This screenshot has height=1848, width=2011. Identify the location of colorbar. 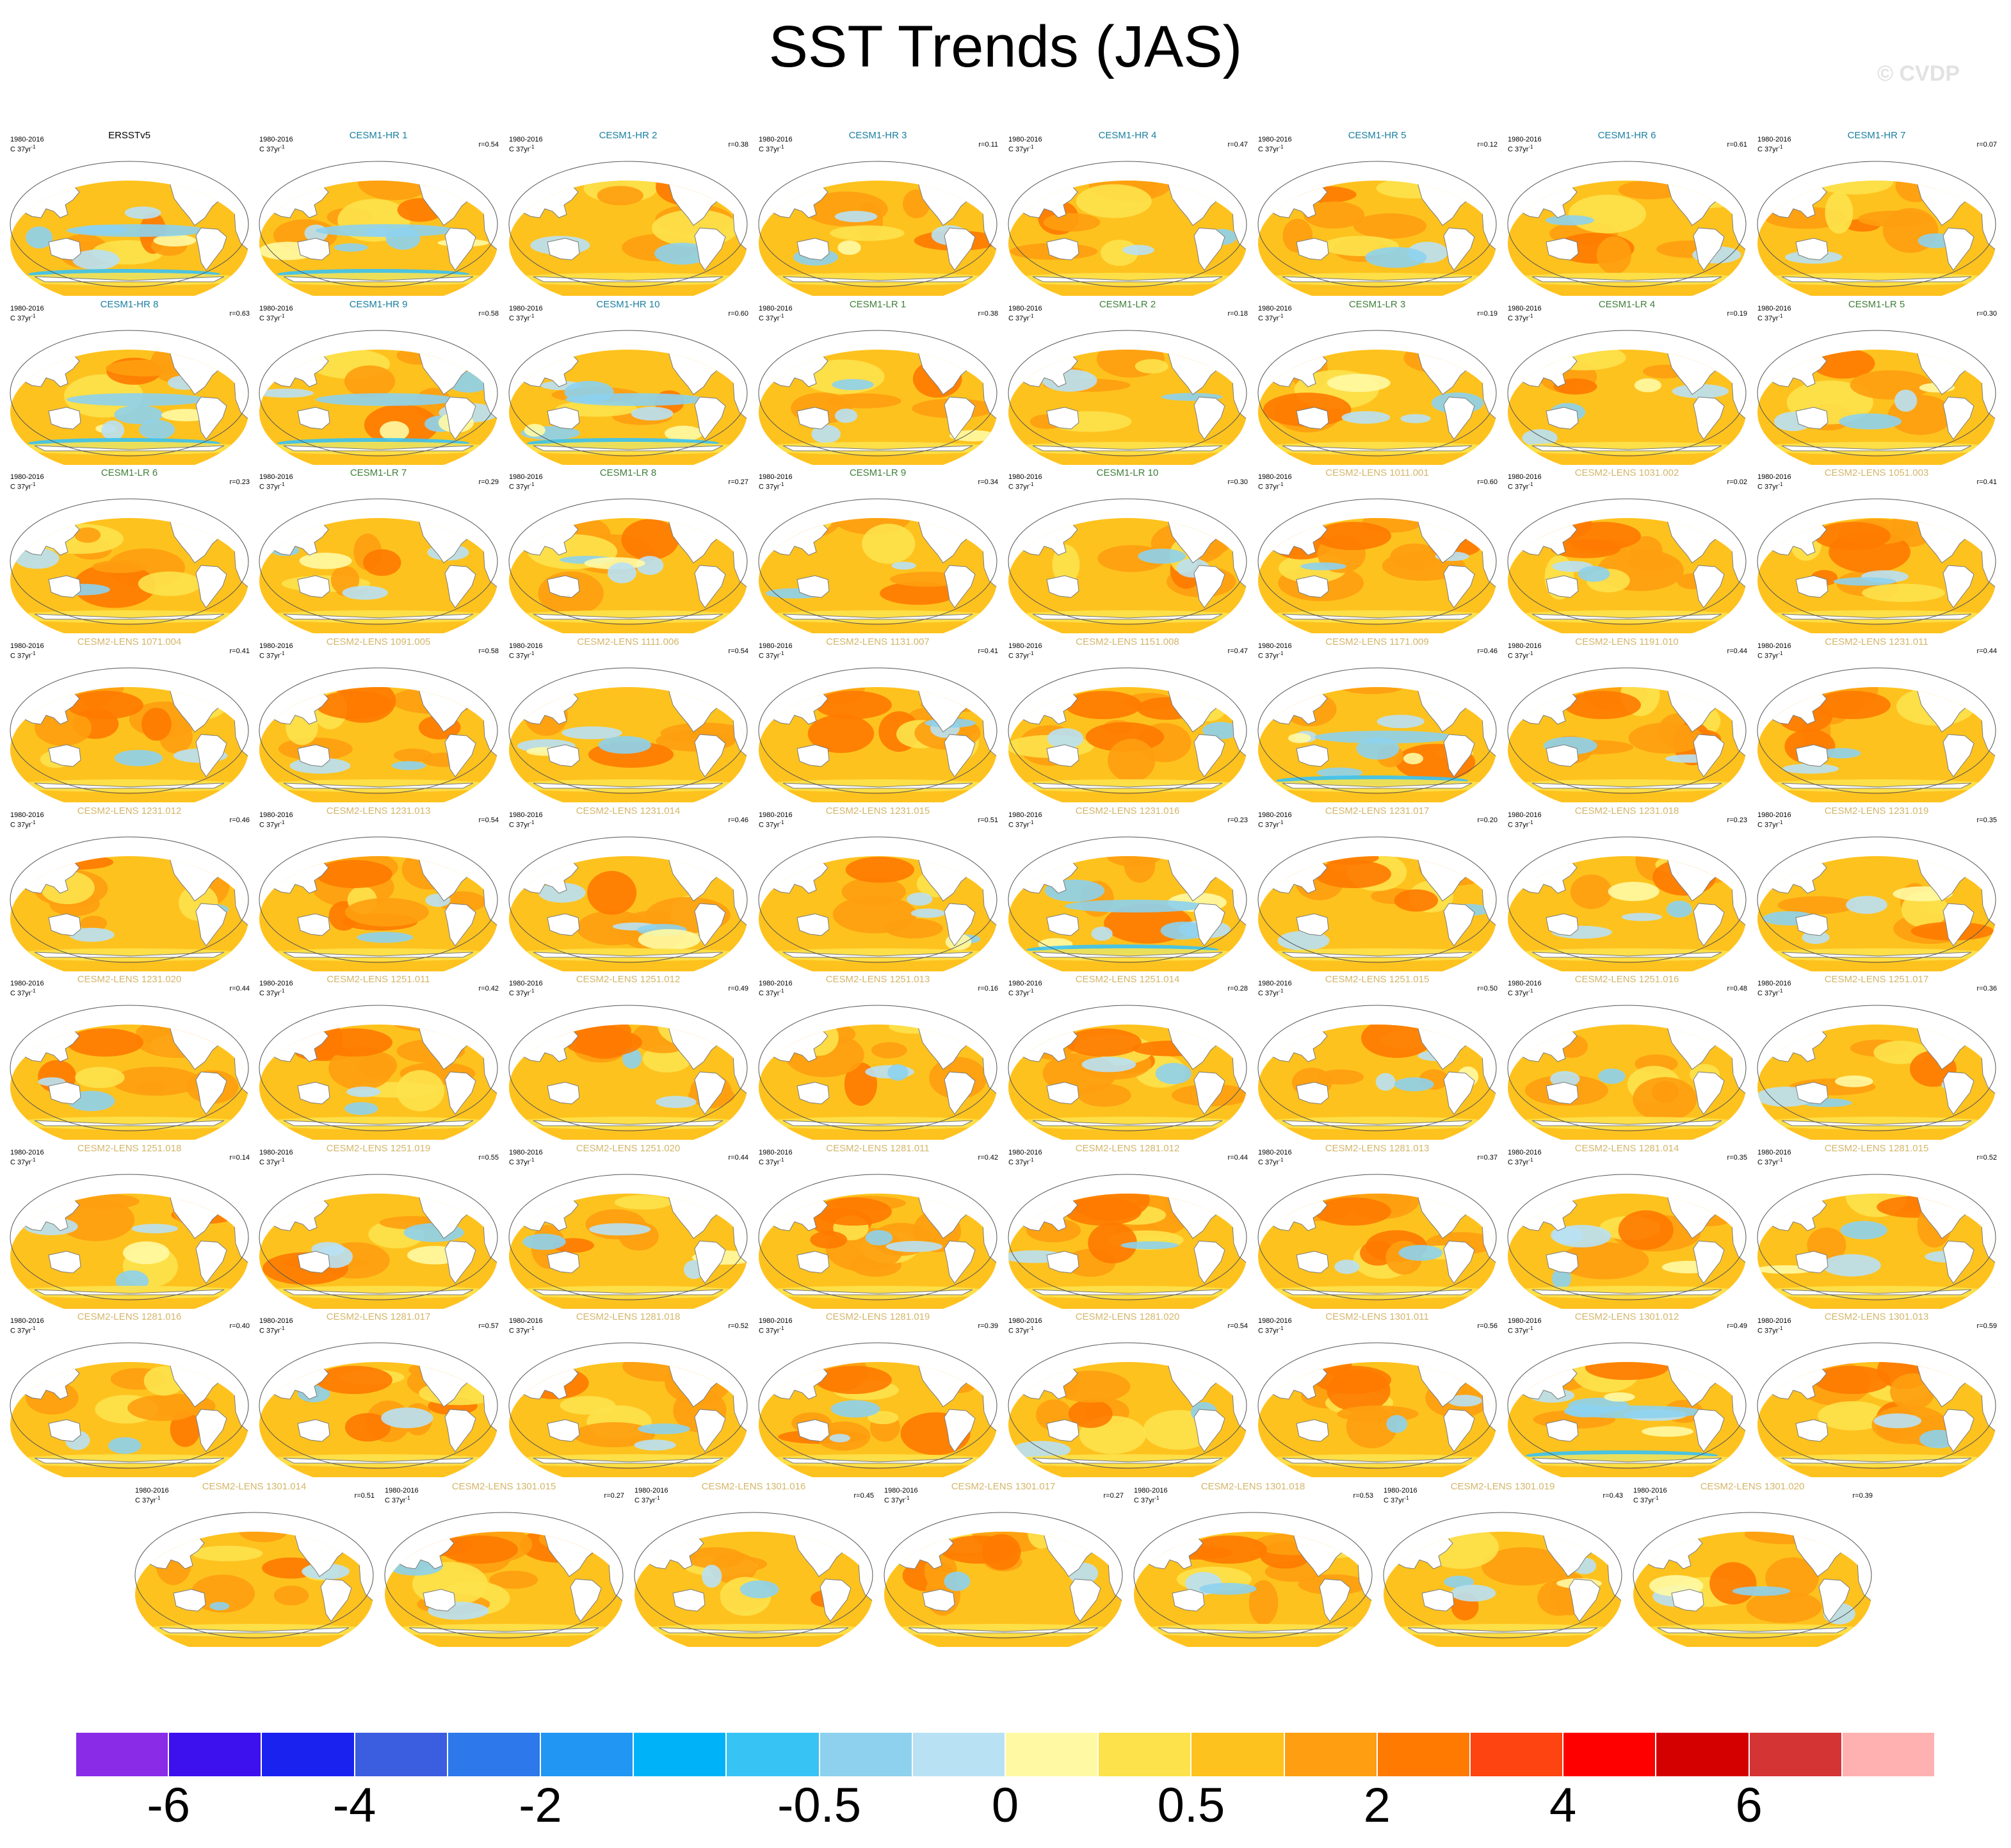
(1005, 1755).